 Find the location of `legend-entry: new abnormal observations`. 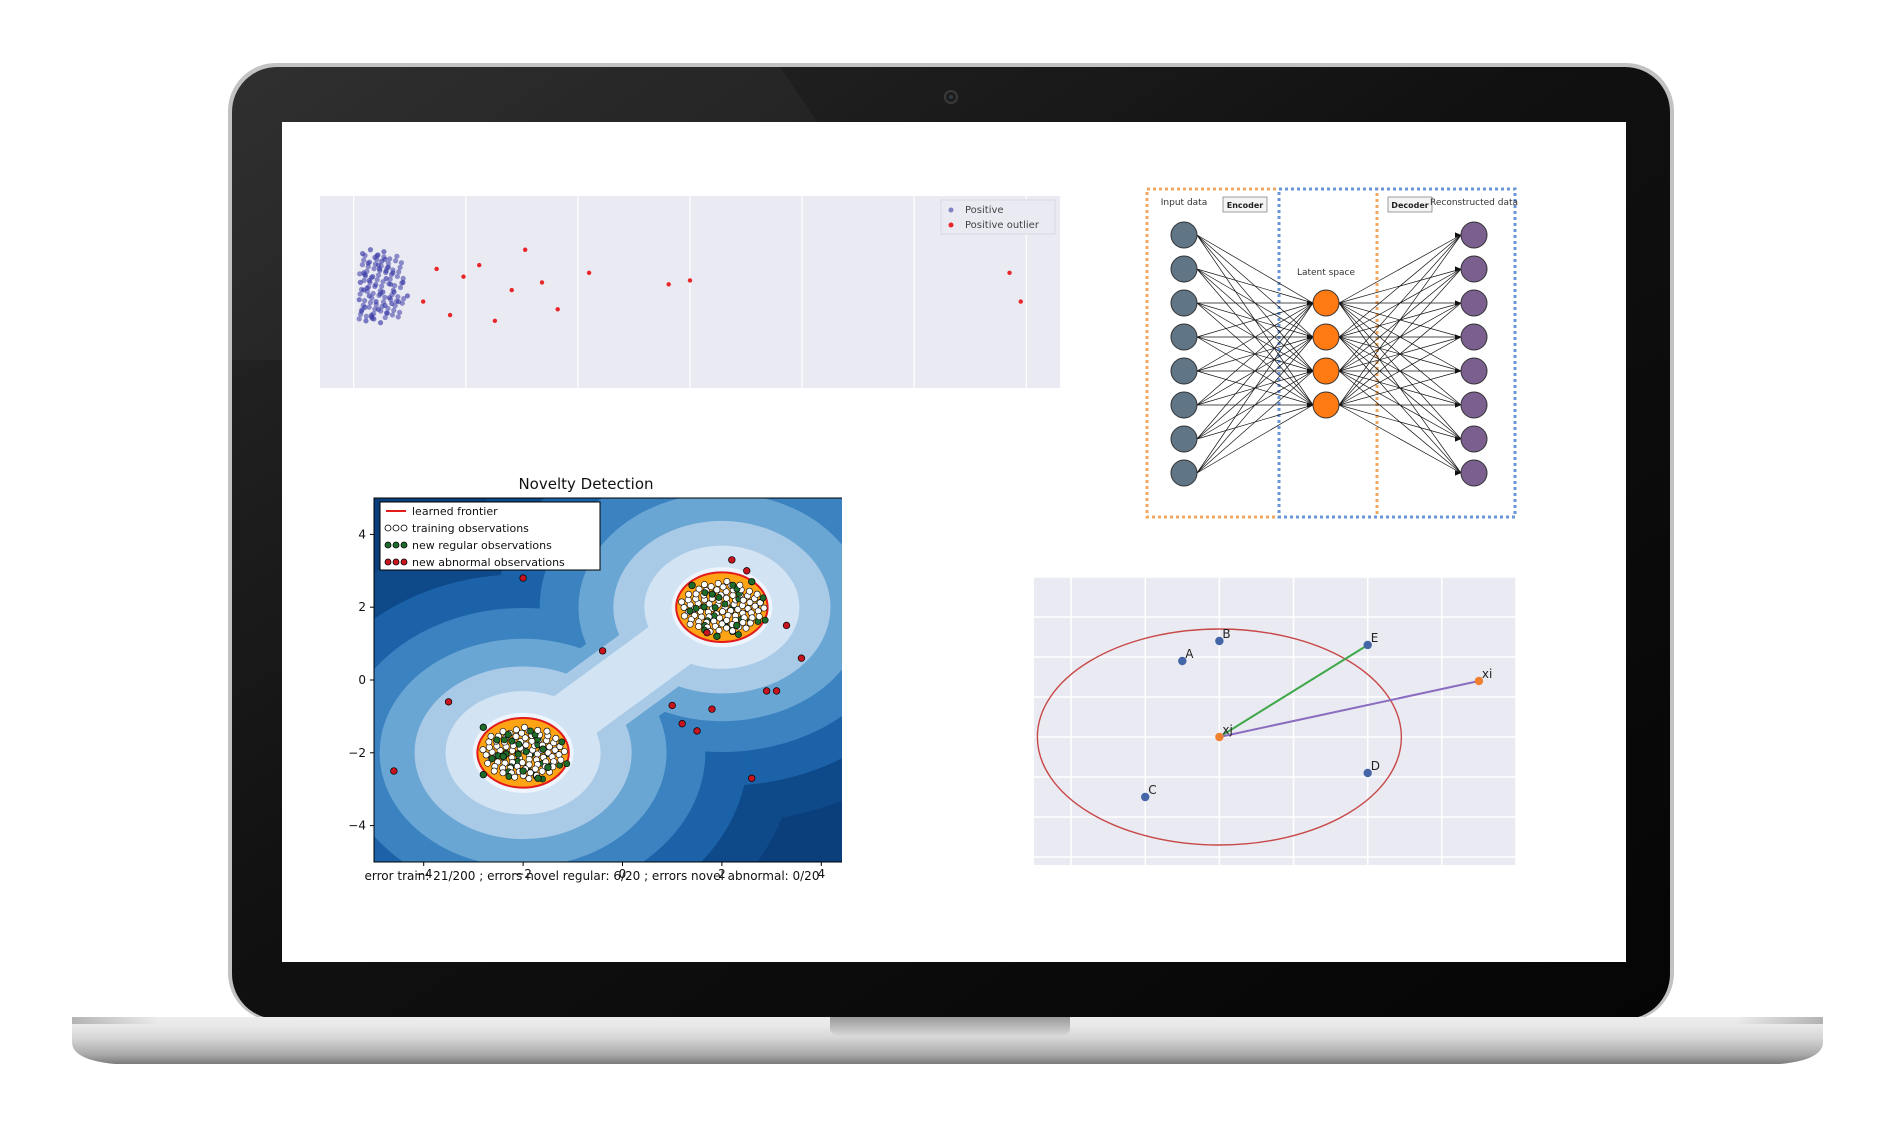

legend-entry: new abnormal observations is located at coordinates (488, 562).